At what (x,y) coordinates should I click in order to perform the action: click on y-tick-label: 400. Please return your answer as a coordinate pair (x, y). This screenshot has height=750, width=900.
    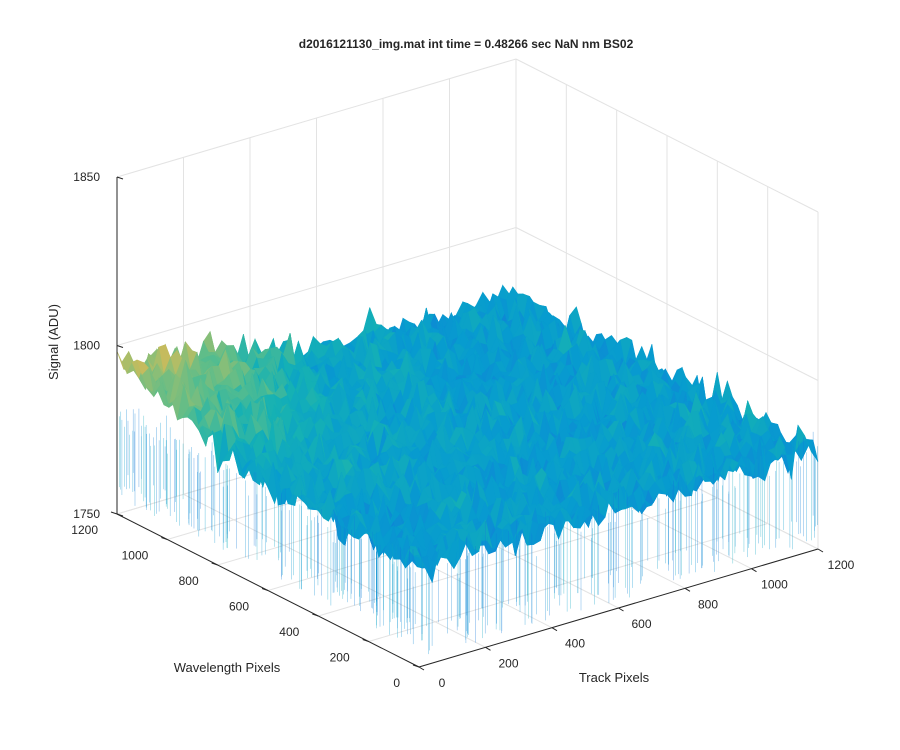
    Looking at the image, I should click on (289, 632).